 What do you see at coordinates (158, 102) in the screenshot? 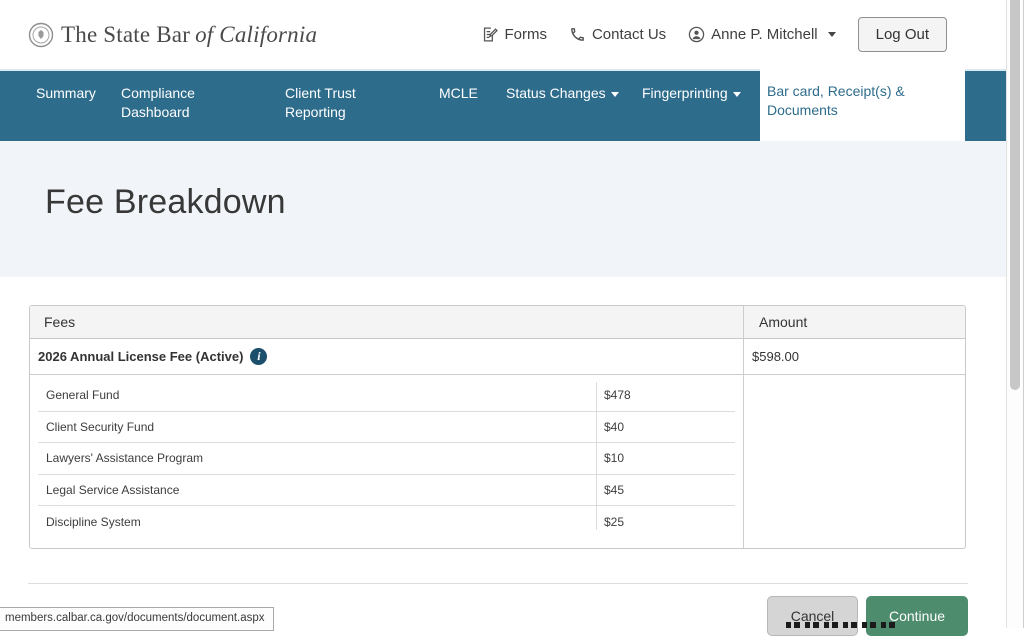
I see `nav-label: Compliance Dashboard` at bounding box center [158, 102].